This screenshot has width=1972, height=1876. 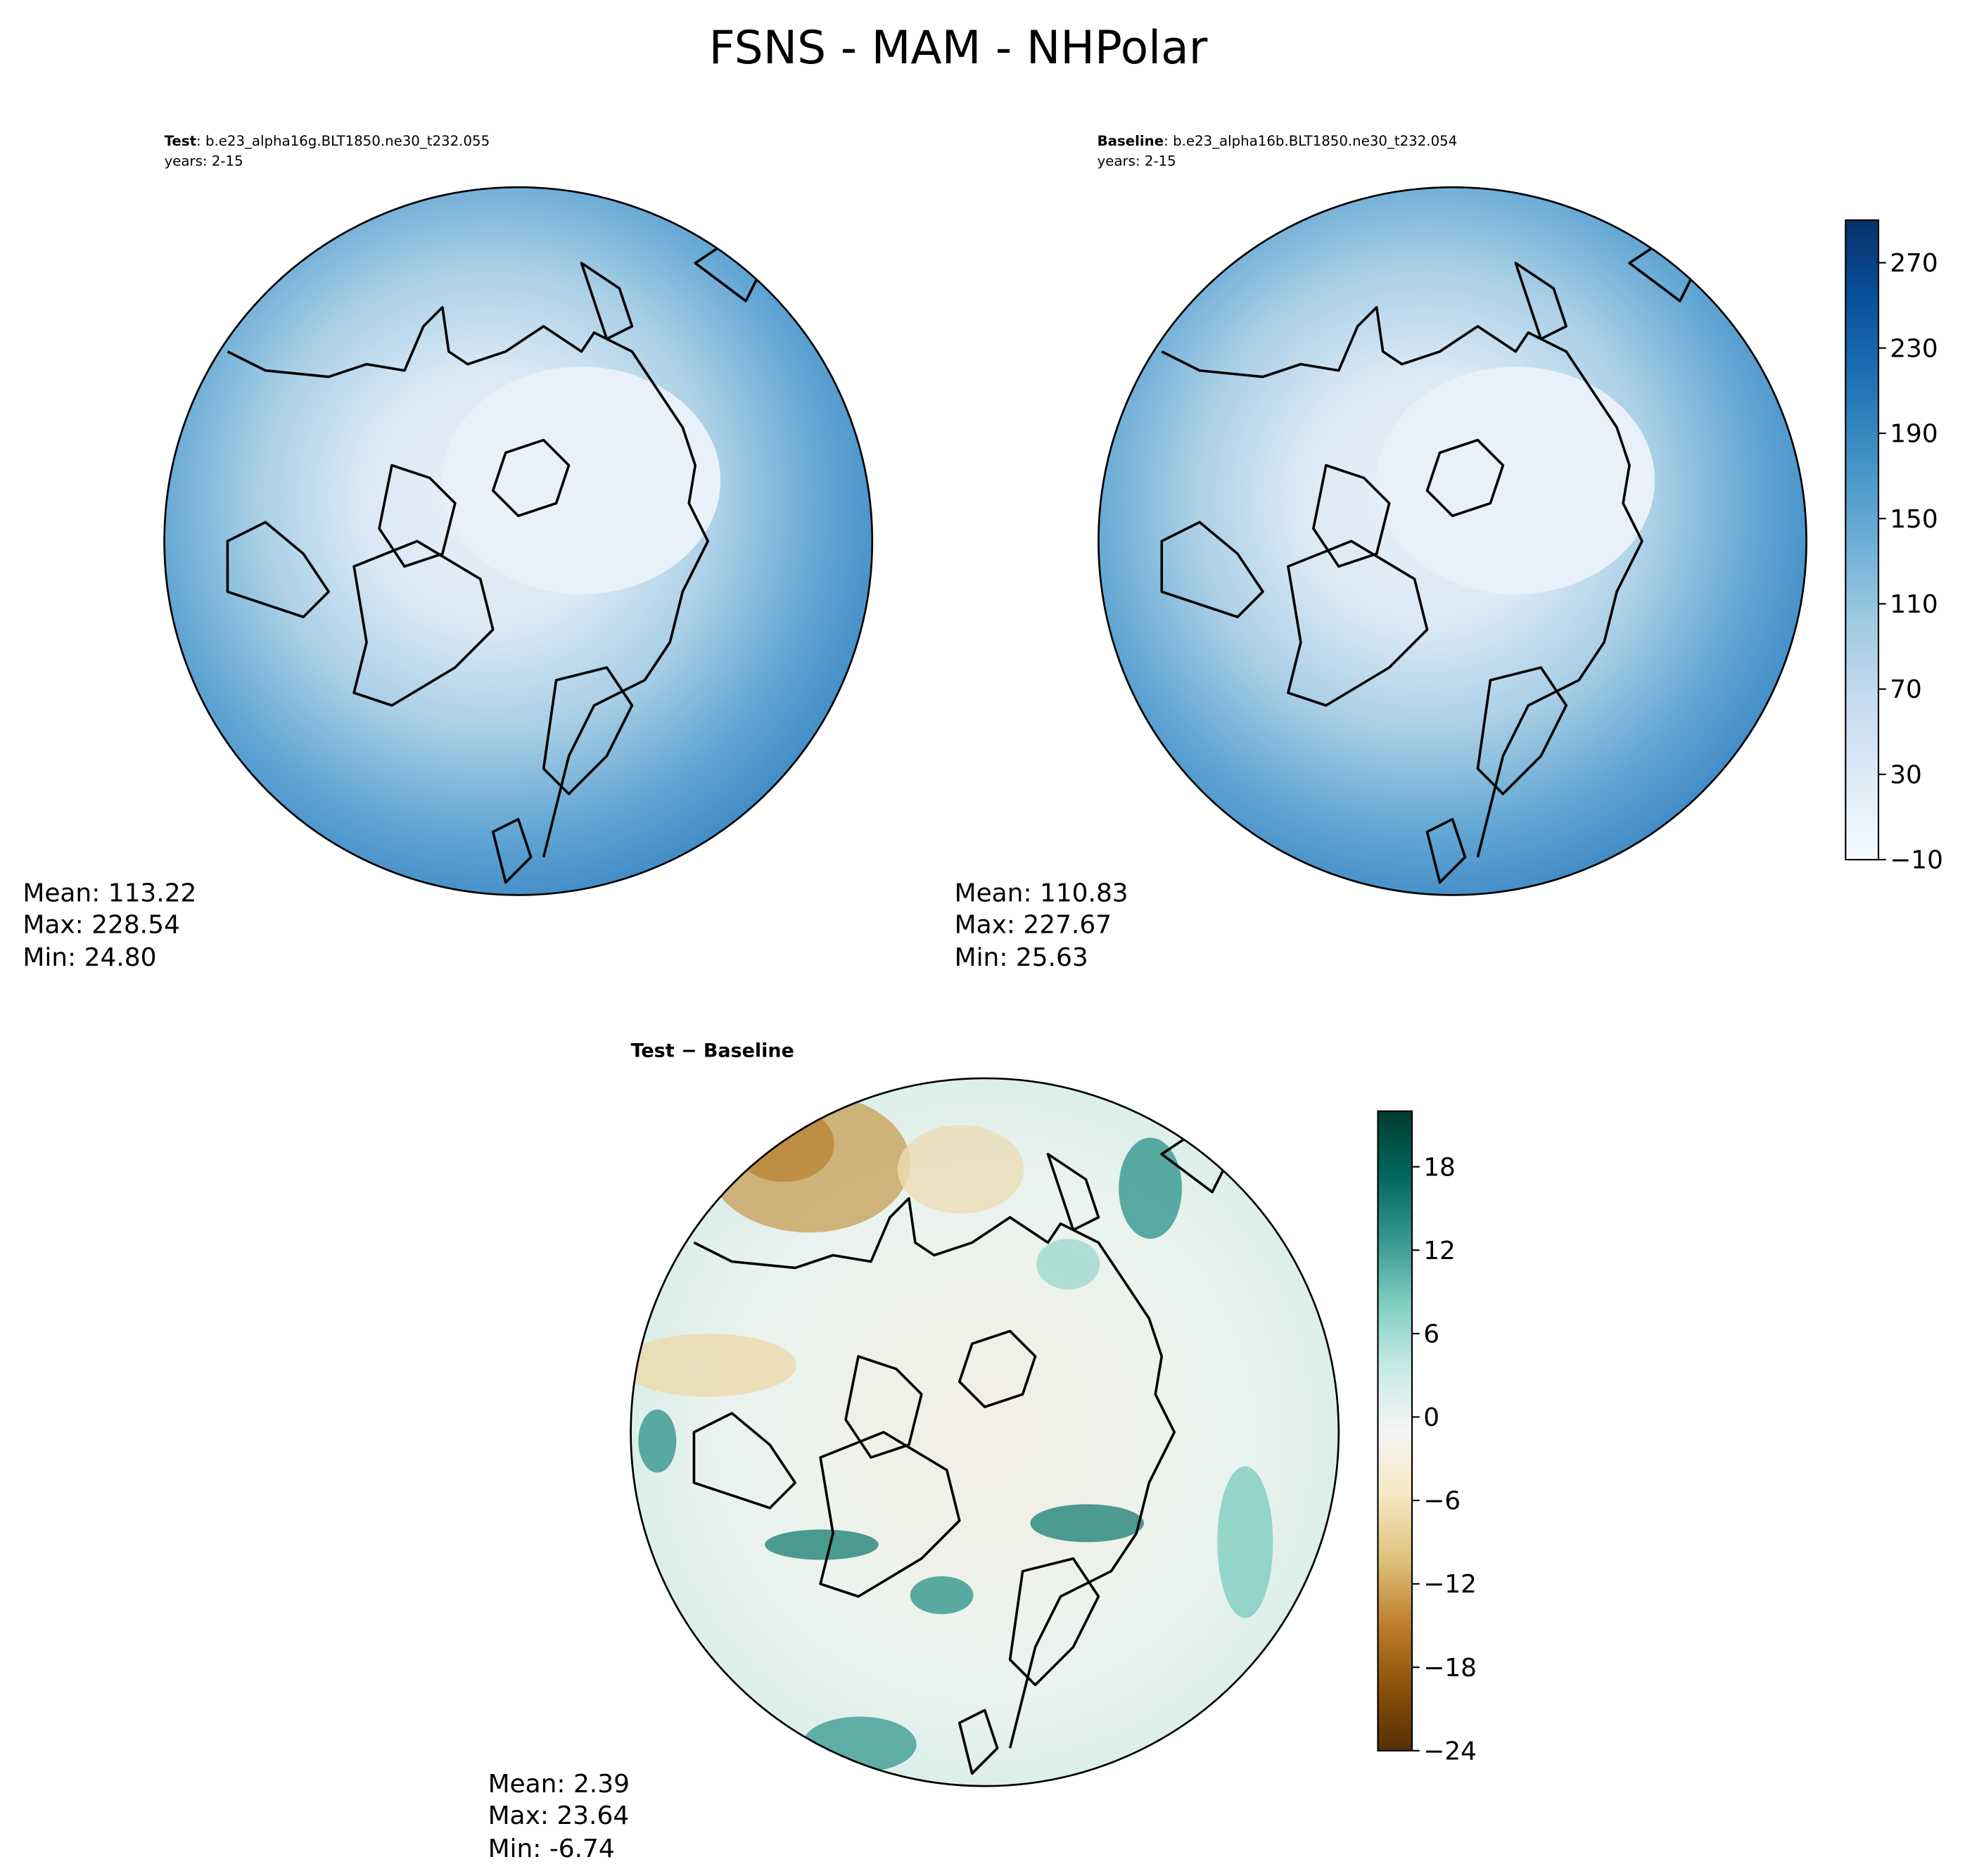 I want to click on colorbar-tick-label: 0, so click(x=1431, y=1417).